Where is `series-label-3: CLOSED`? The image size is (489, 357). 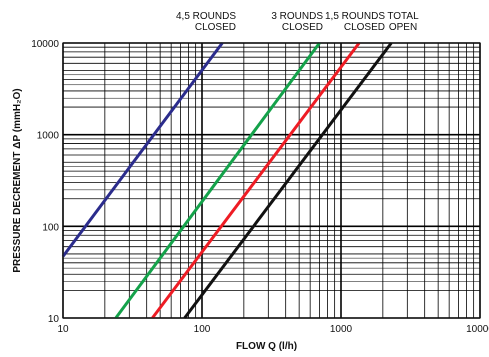 series-label-3: CLOSED is located at coordinates (364, 27).